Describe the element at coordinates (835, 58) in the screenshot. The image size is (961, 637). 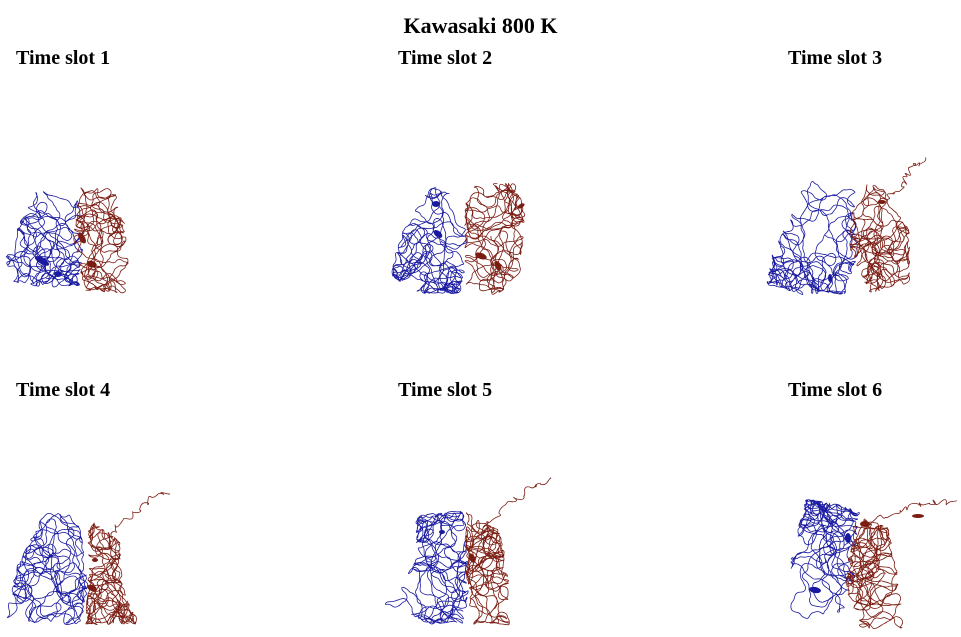
I see `slot-3-title: Time slot 3` at that location.